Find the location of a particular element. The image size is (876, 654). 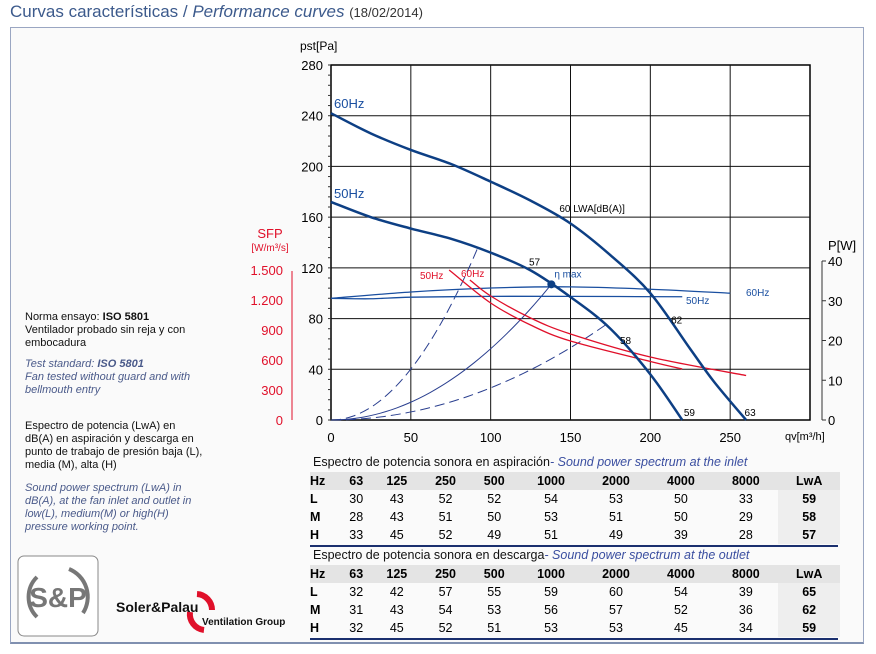

title-es: Curvas características / is located at coordinates (101, 11).